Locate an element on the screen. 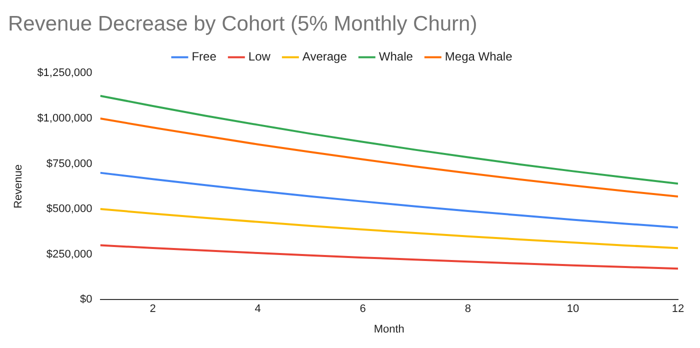 The height and width of the screenshot is (348, 700). legend-label: Mega Whale is located at coordinates (478, 57).